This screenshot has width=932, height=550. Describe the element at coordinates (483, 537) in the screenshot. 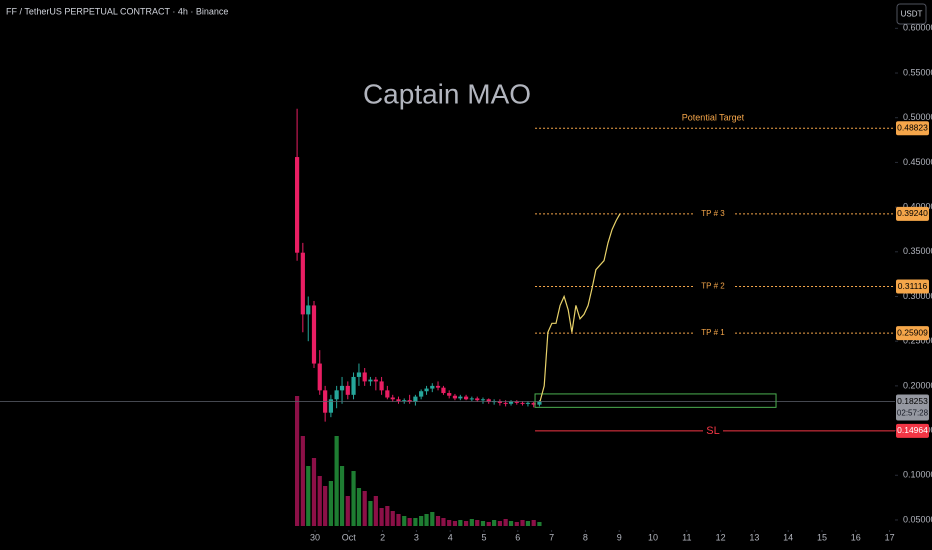

I see `x-tick-label: 5` at that location.